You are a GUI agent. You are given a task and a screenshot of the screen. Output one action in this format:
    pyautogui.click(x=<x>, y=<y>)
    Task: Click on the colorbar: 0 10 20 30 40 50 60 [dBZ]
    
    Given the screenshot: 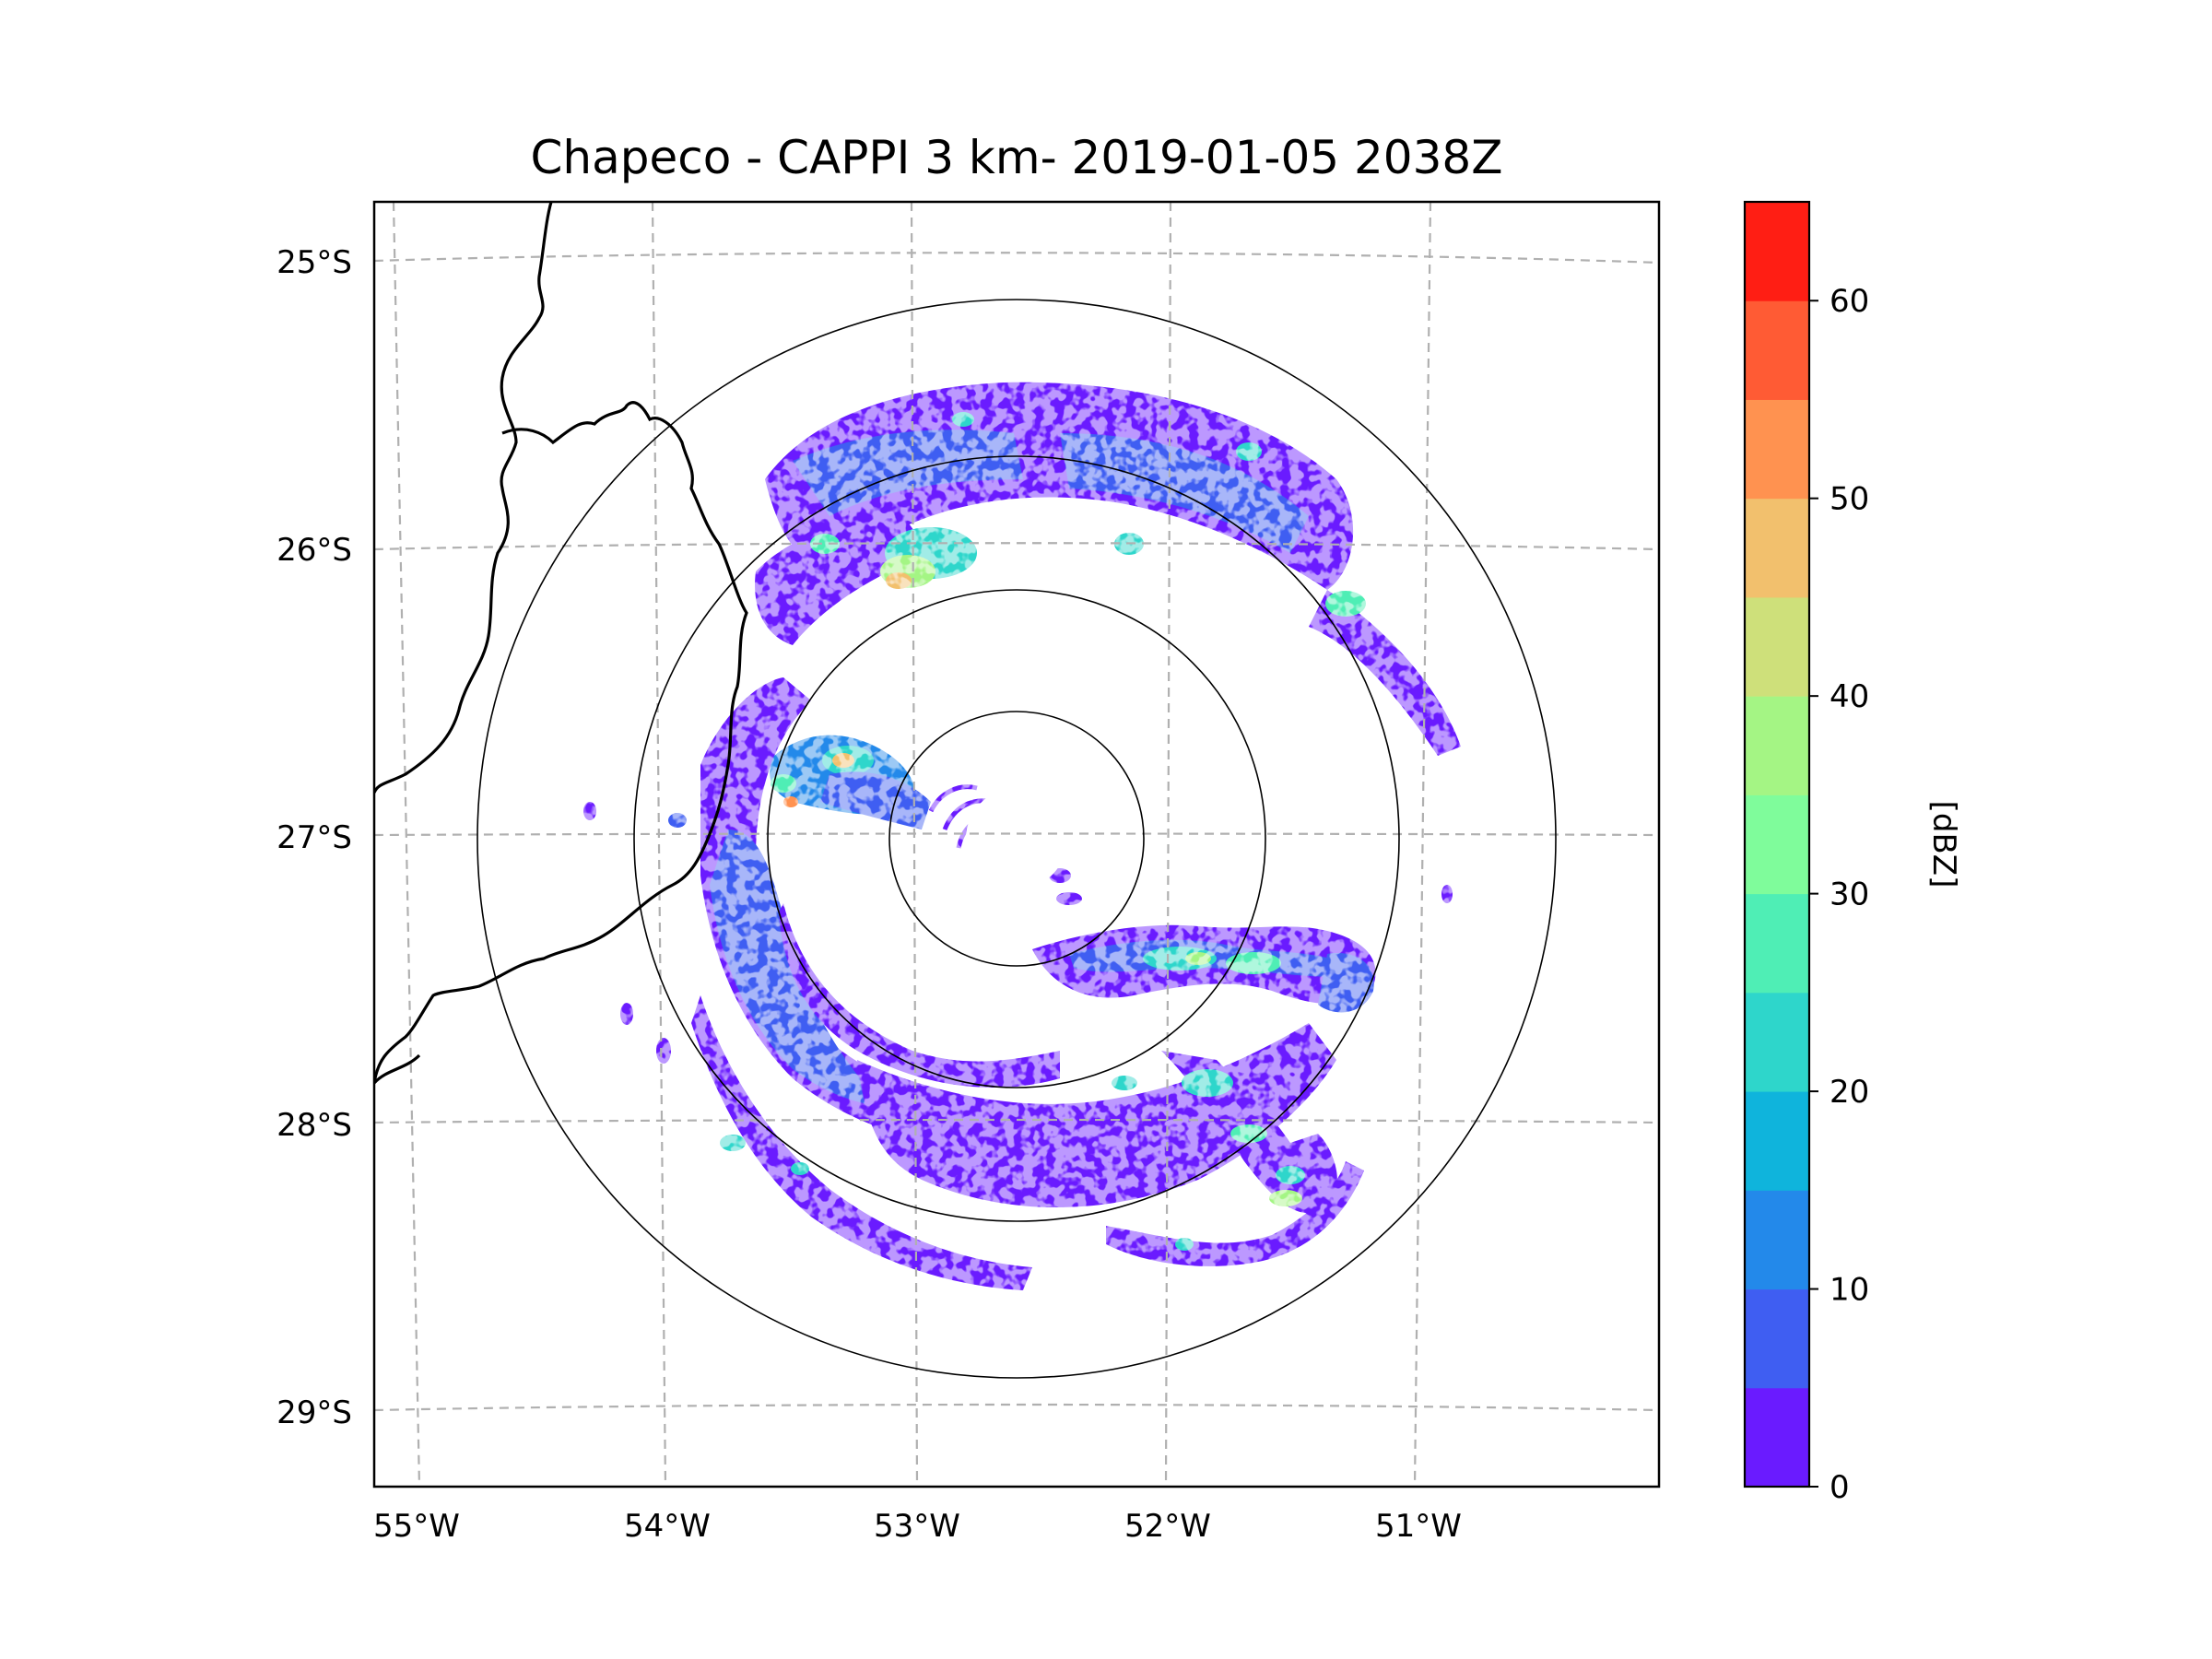 What is the action you would take?
    pyautogui.click(x=1852, y=853)
    